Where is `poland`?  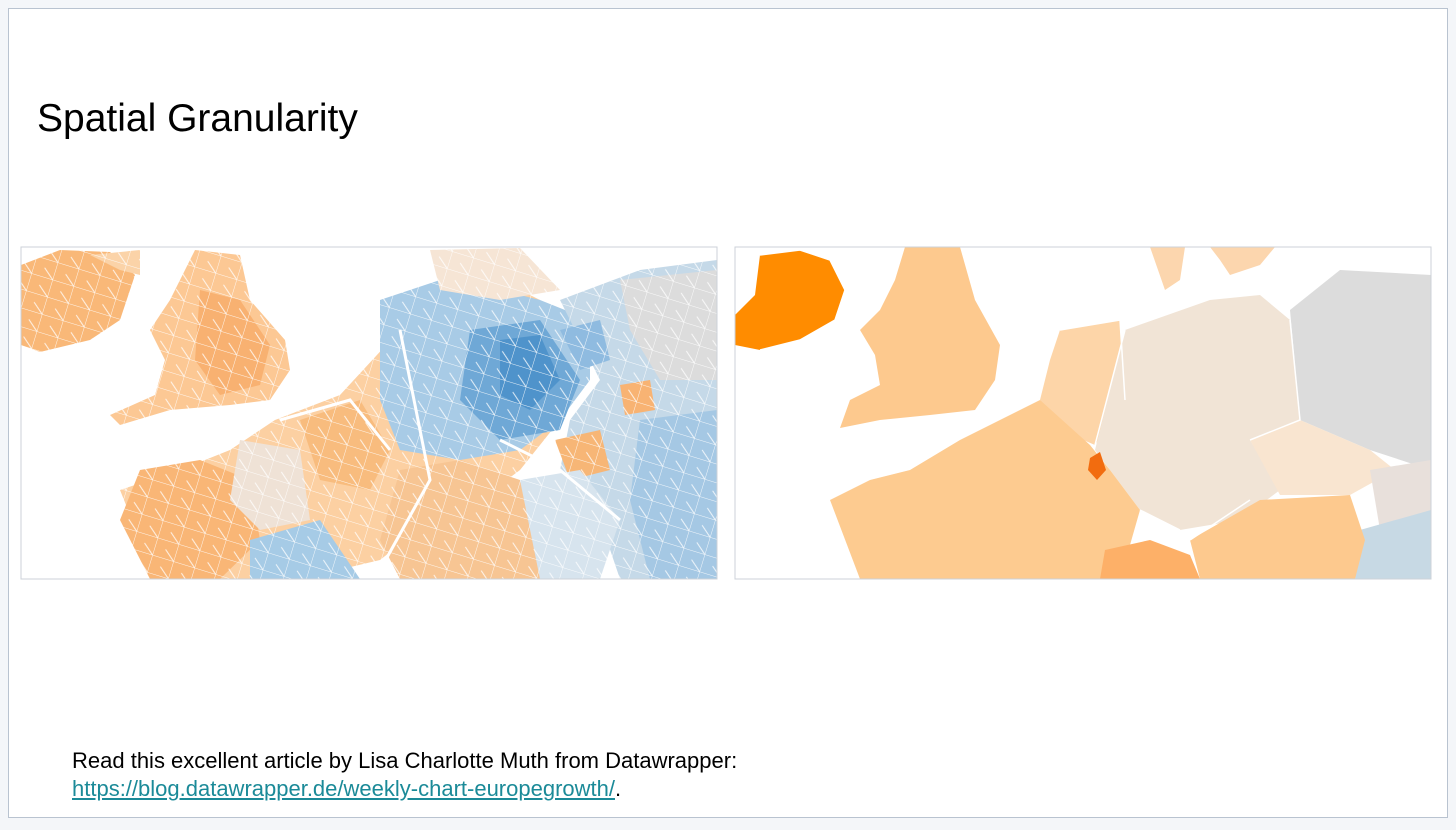 poland is located at coordinates (1360, 370).